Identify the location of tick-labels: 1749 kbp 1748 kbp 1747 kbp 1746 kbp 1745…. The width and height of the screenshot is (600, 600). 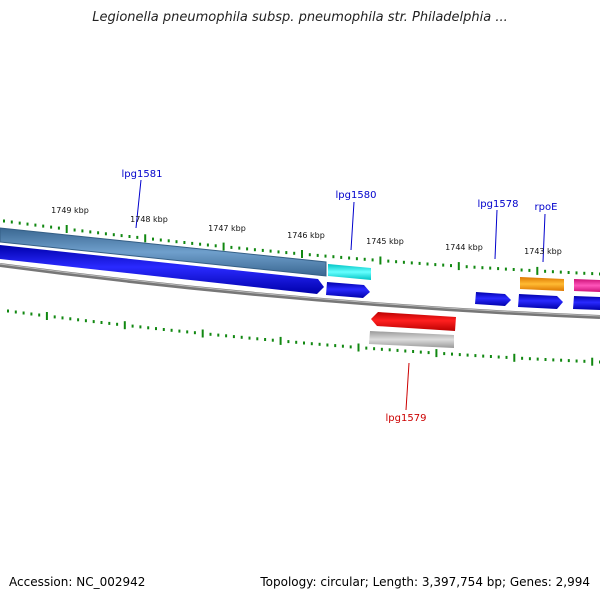
(306, 231).